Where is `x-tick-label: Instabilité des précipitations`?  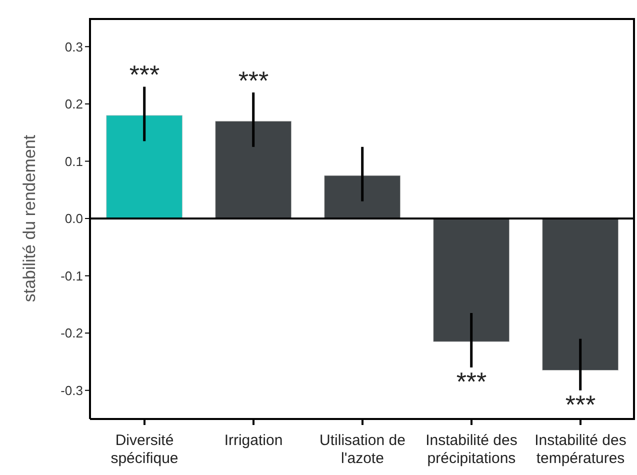 x-tick-label: Instabilité des précipitations is located at coordinates (472, 449).